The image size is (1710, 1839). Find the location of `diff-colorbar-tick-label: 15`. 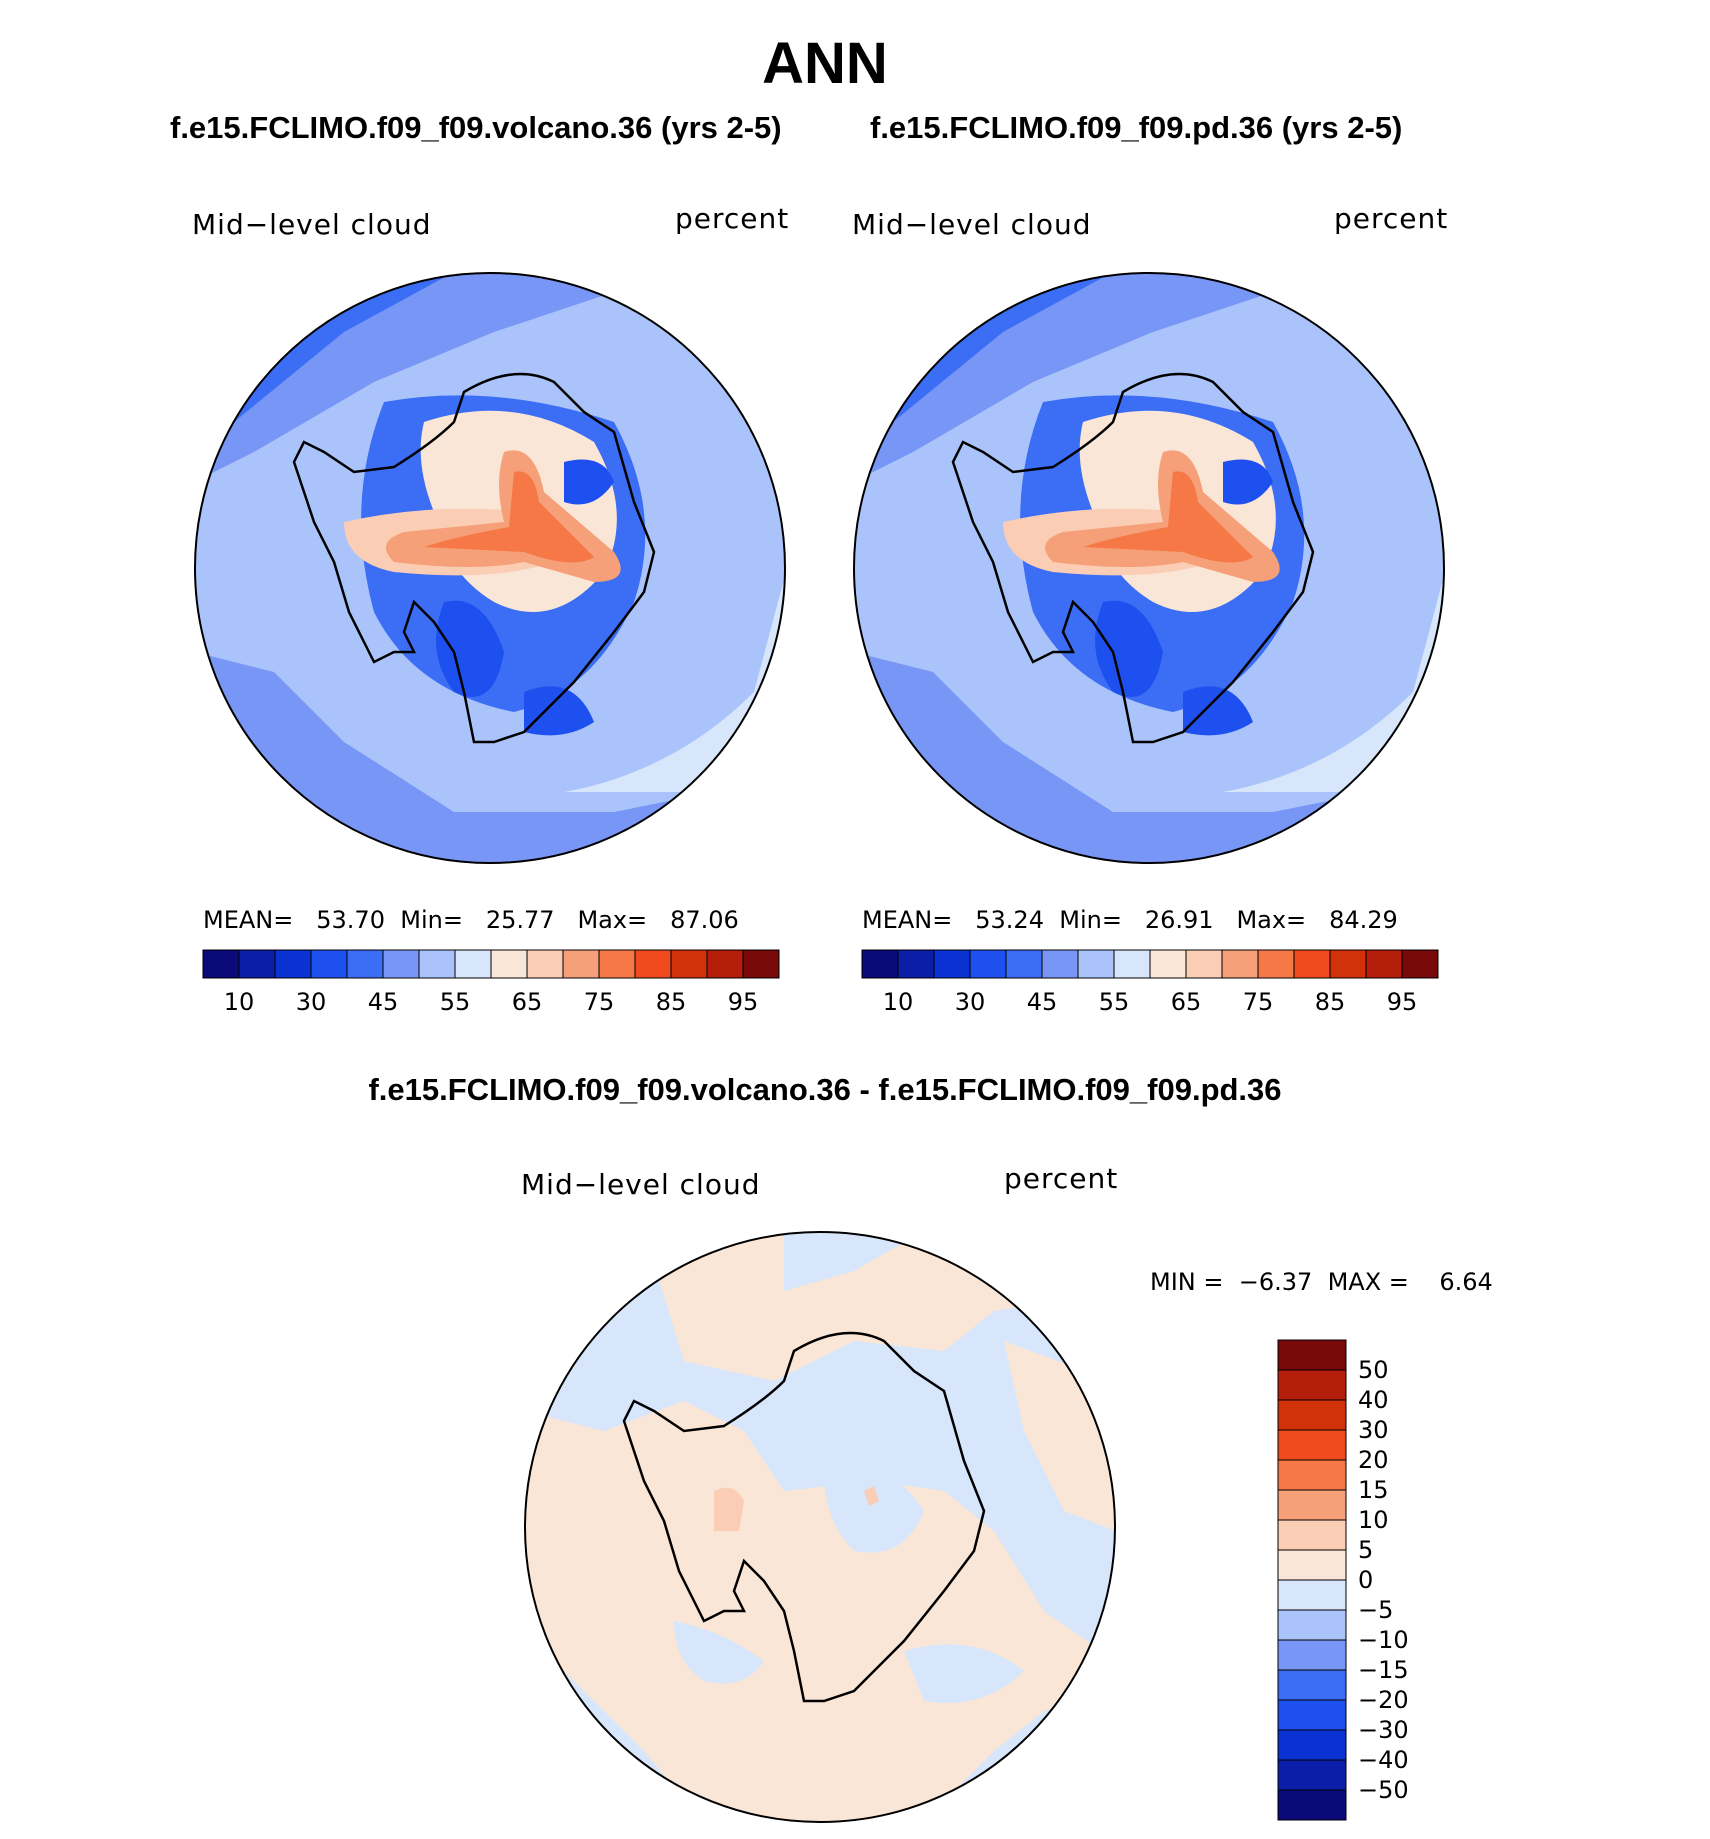

diff-colorbar-tick-label: 15 is located at coordinates (1373, 1490).